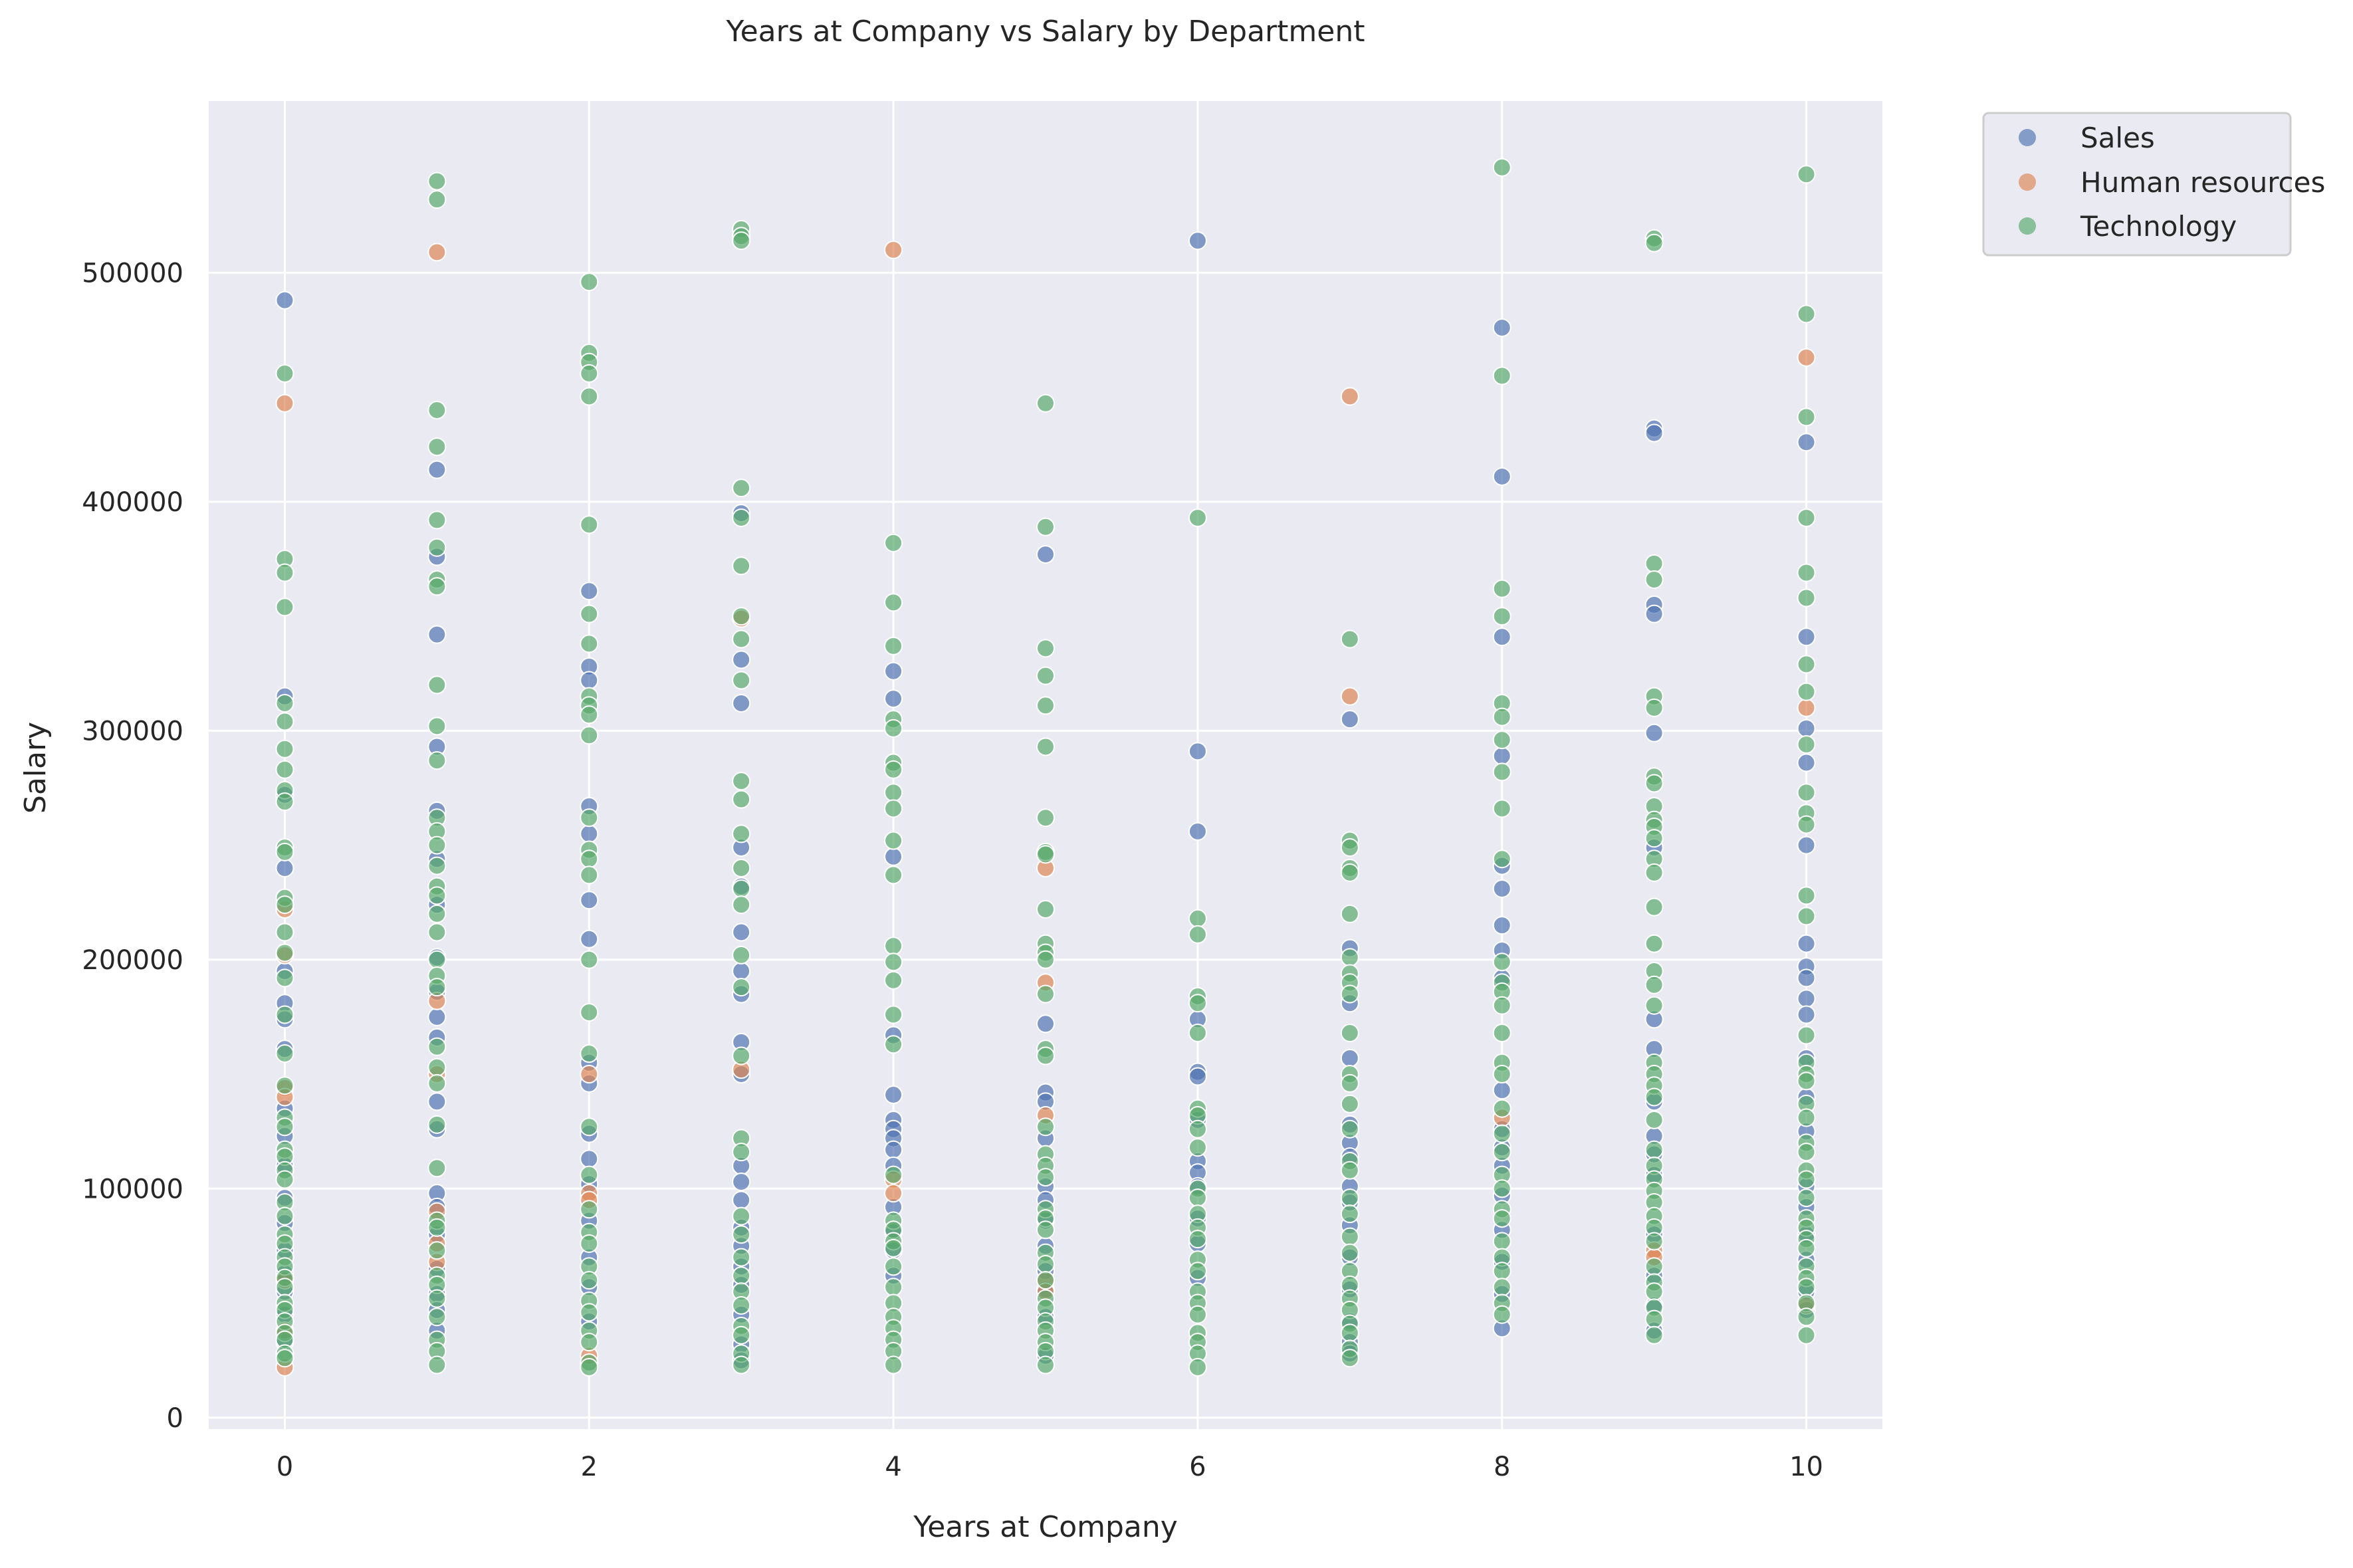 This screenshot has width=2353, height=1568. Describe the element at coordinates (1502, 1467) in the screenshot. I see `x-tick-label: 8` at that location.